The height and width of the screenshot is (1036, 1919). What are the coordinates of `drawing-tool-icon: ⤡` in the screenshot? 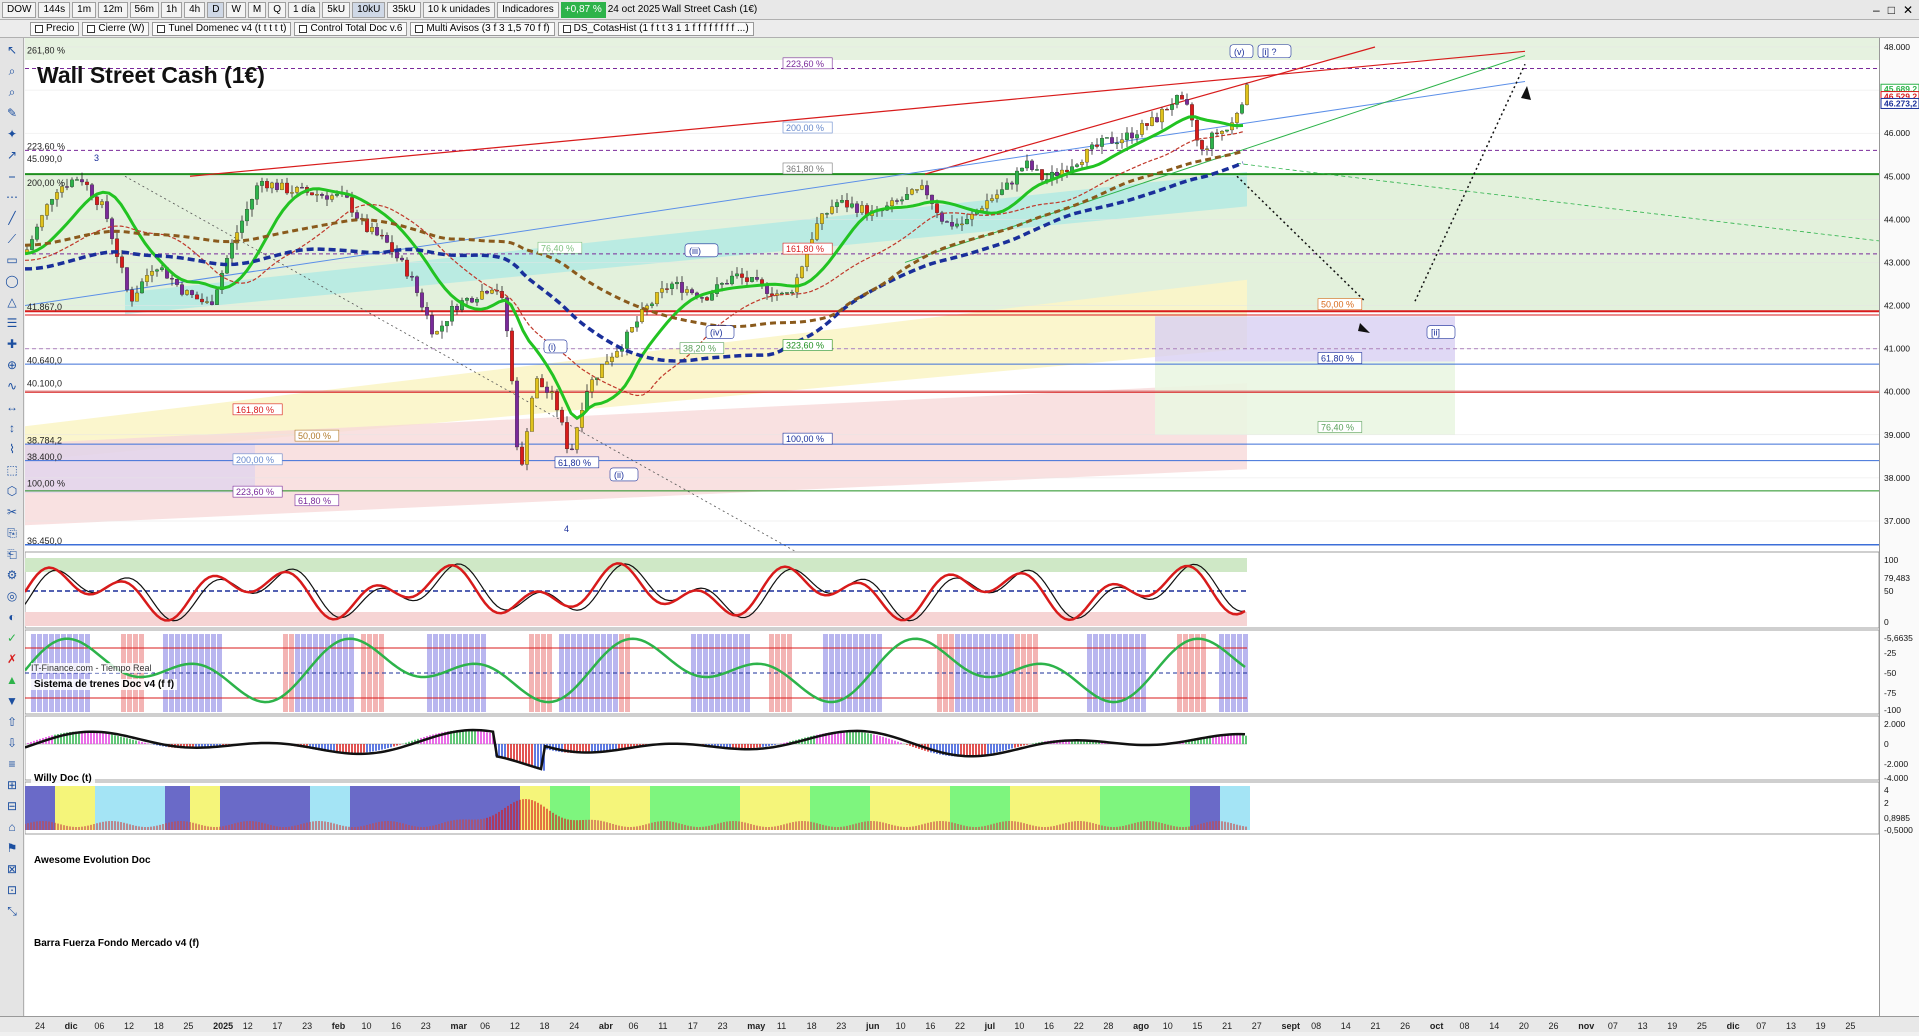 It's located at (12, 911).